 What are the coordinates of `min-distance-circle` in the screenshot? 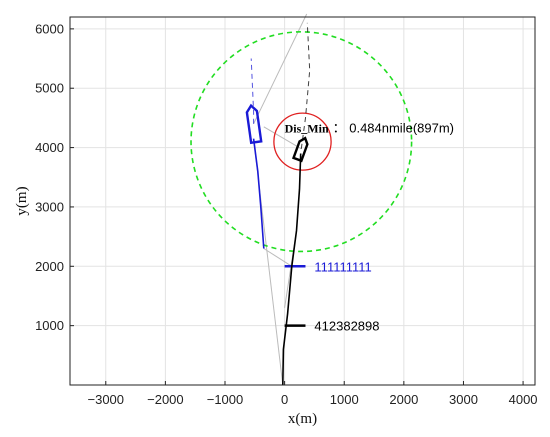 It's located at (302, 141).